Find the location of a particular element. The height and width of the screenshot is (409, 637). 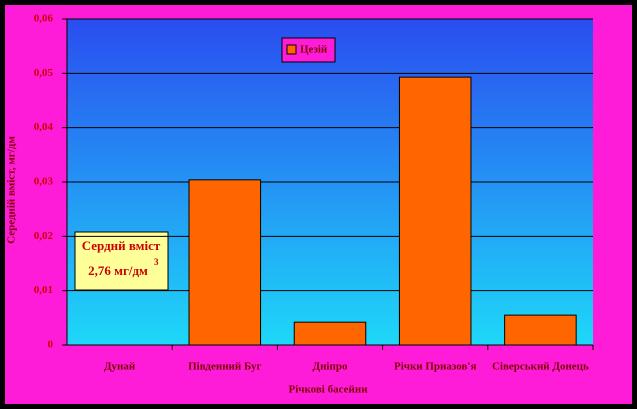

x-axis-title: Річкові басейни is located at coordinates (328, 390).